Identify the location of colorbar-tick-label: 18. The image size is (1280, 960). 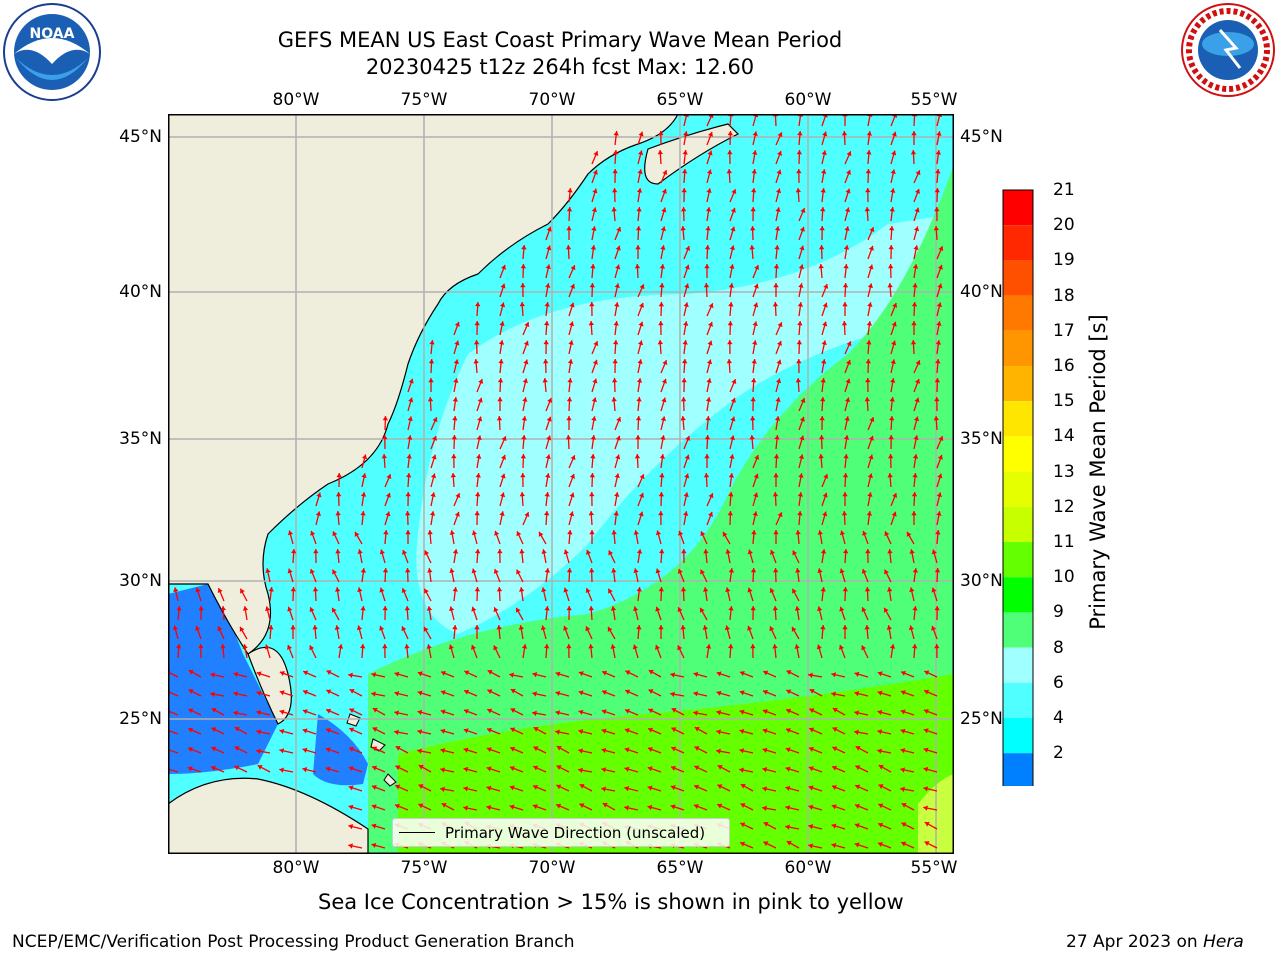
(1064, 295).